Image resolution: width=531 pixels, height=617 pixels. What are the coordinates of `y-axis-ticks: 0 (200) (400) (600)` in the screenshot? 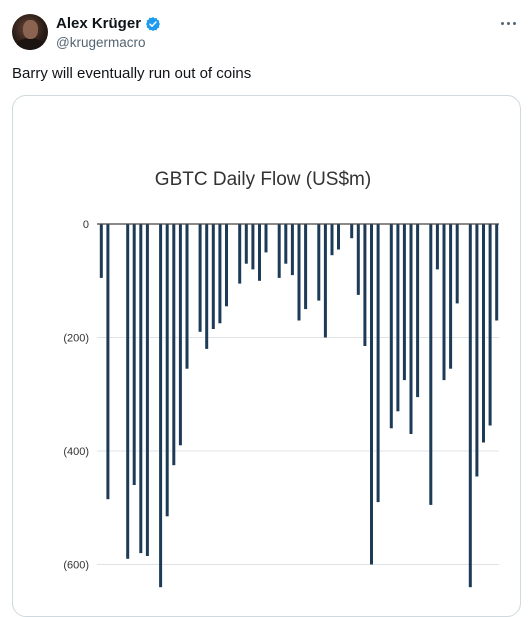 It's located at (76, 395).